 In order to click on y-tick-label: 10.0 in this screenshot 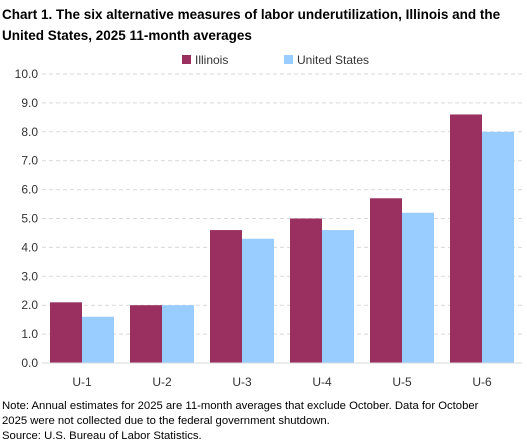, I will do `click(27, 74)`.